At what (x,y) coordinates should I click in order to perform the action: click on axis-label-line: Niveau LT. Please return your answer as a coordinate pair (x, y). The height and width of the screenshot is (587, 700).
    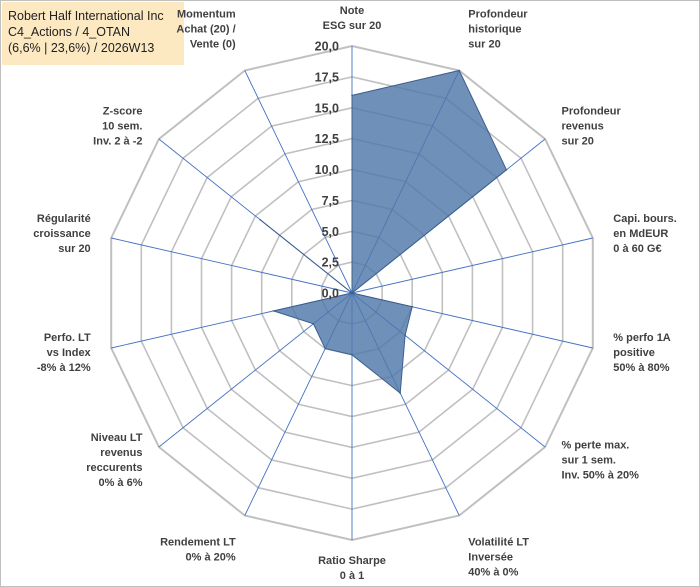
    Looking at the image, I should click on (117, 438).